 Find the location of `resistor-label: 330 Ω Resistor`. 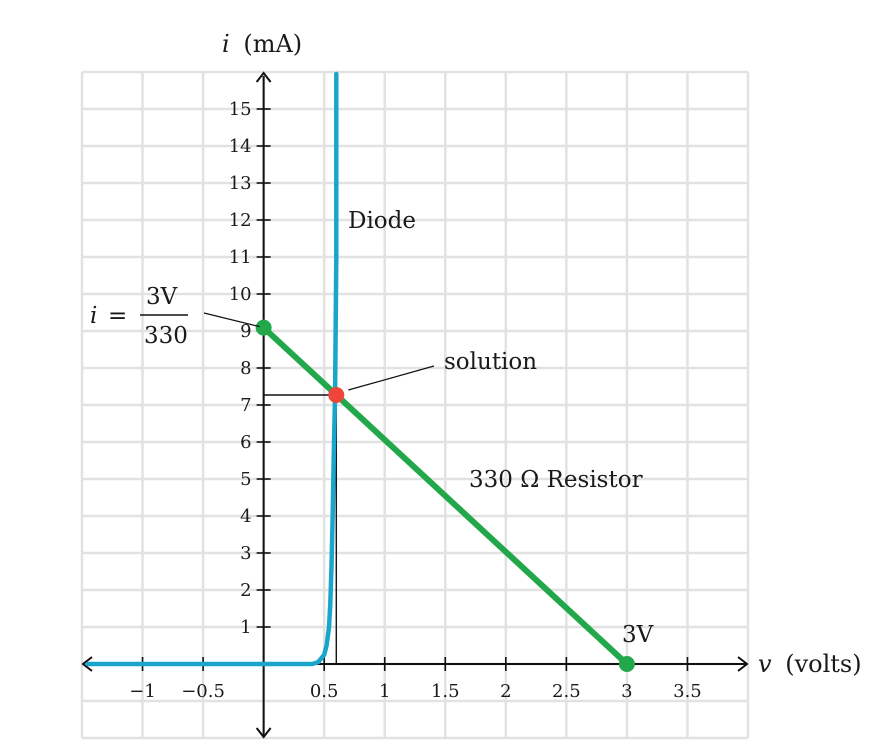

resistor-label: 330 Ω Resistor is located at coordinates (556, 480).